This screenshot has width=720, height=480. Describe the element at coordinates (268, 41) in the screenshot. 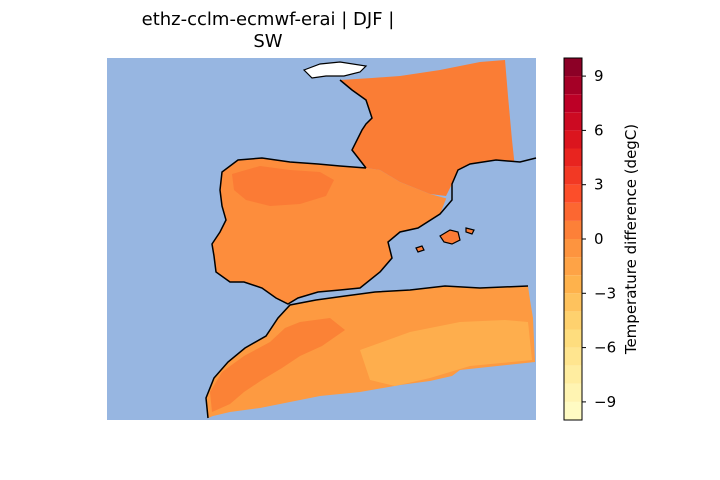

I see `plot-title-line-2: SW` at that location.